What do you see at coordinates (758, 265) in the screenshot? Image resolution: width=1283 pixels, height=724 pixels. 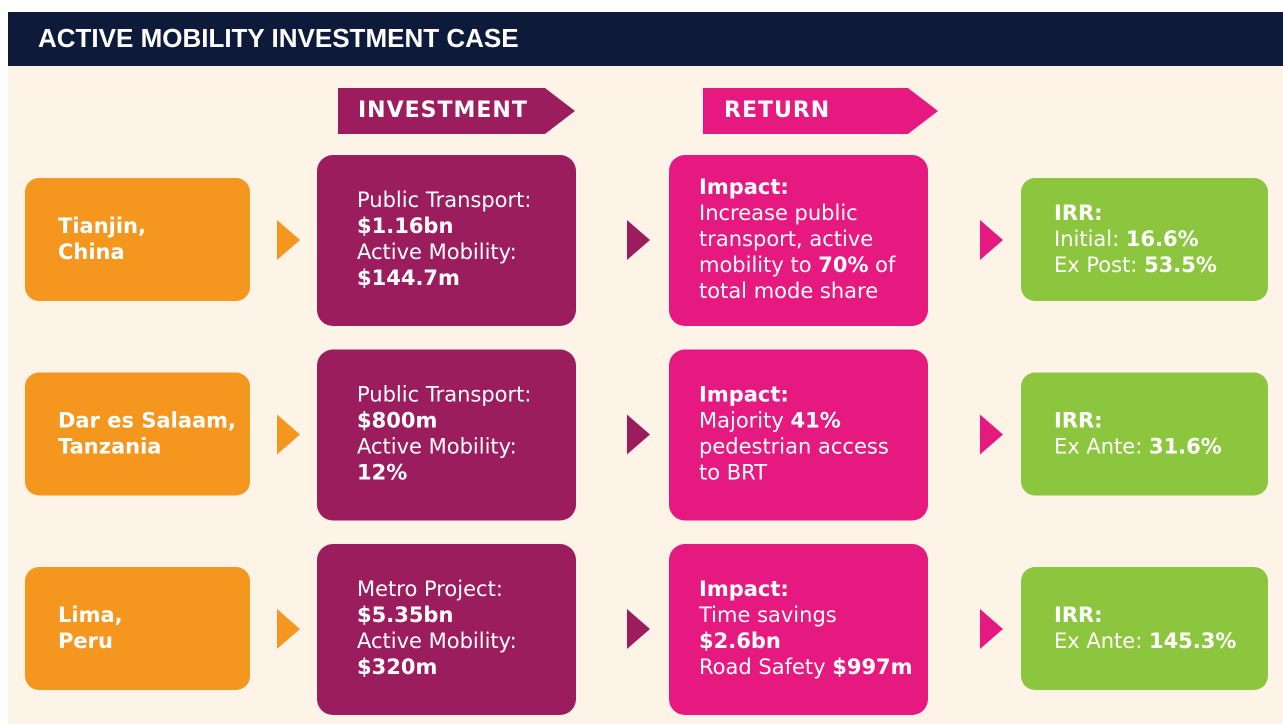 I see `text-segment: mobility to` at bounding box center [758, 265].